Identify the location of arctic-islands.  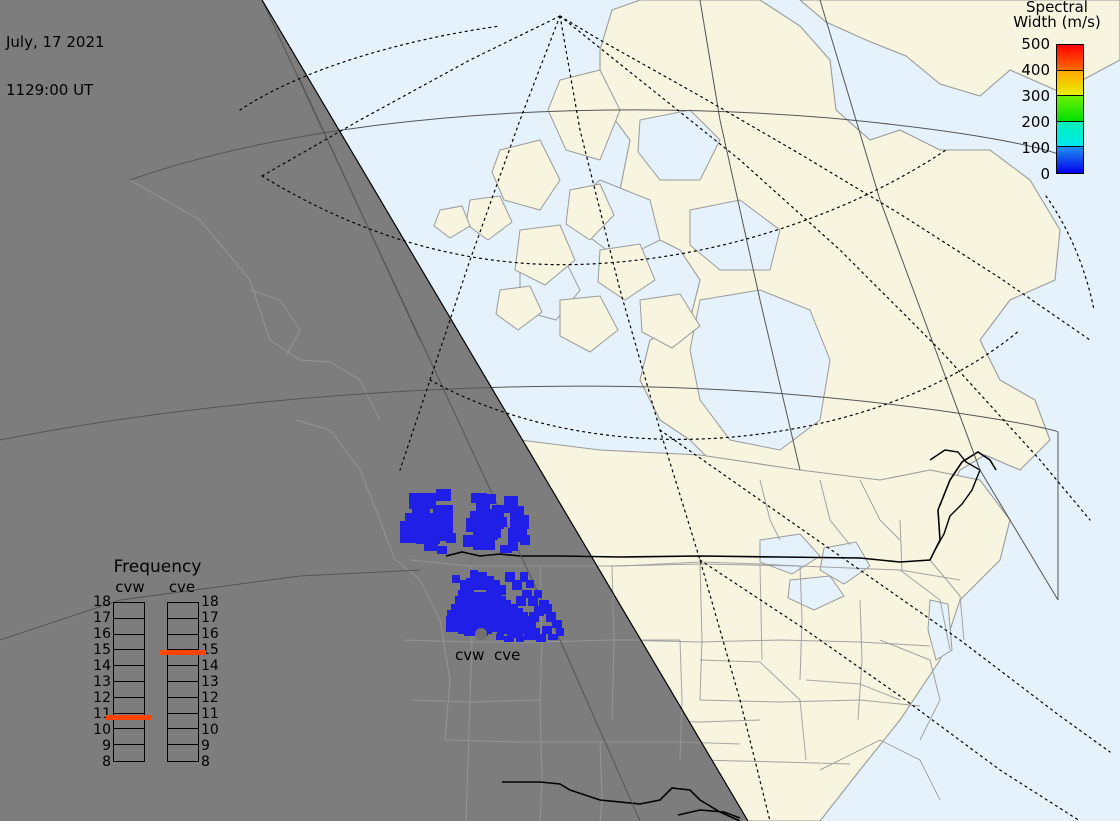
(567, 211).